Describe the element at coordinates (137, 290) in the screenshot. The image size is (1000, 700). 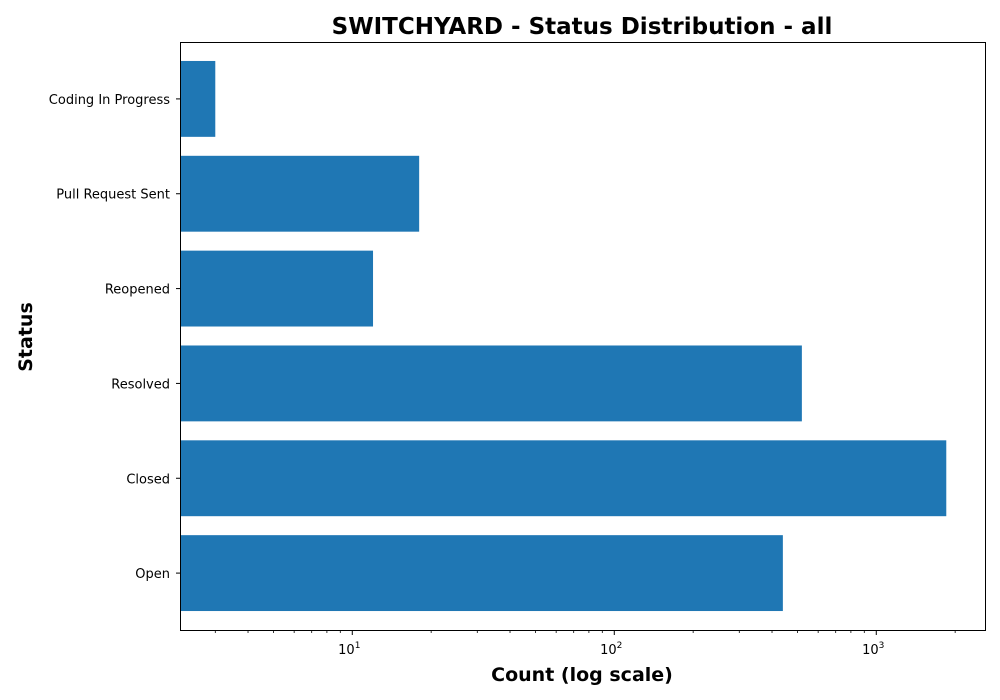
I see `y-tick-label: Reopened` at that location.